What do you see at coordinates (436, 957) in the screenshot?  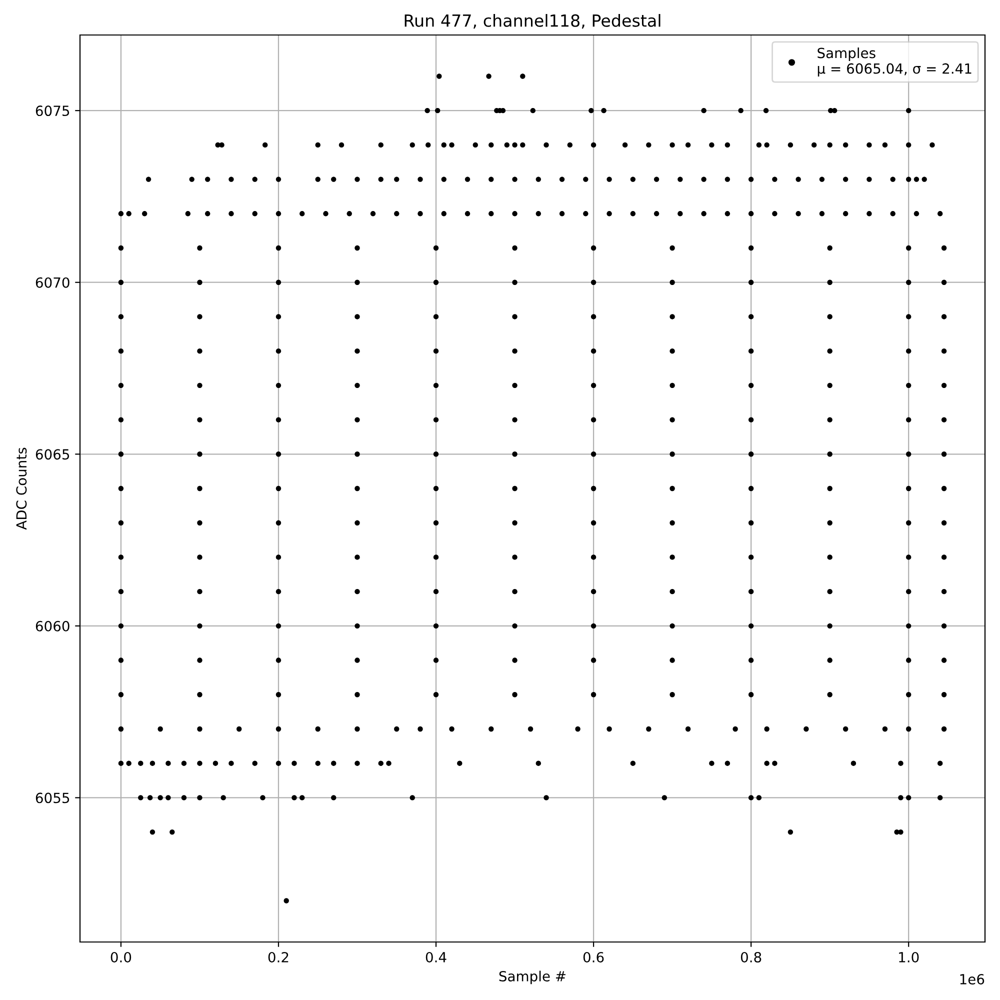 I see `x-tick-label: 0.4` at bounding box center [436, 957].